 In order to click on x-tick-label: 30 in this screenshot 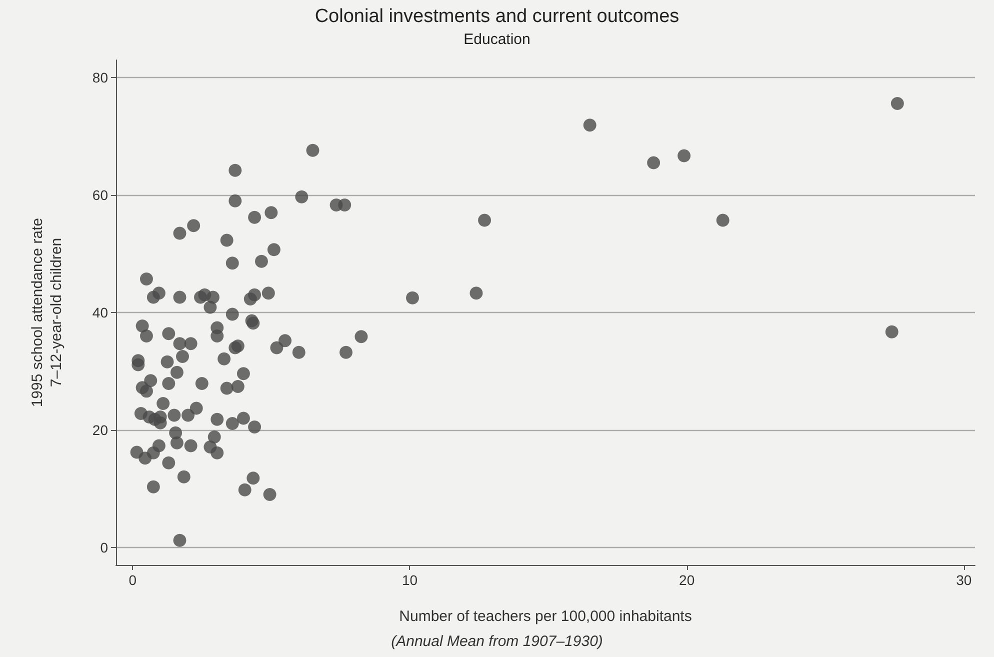, I will do `click(964, 580)`.